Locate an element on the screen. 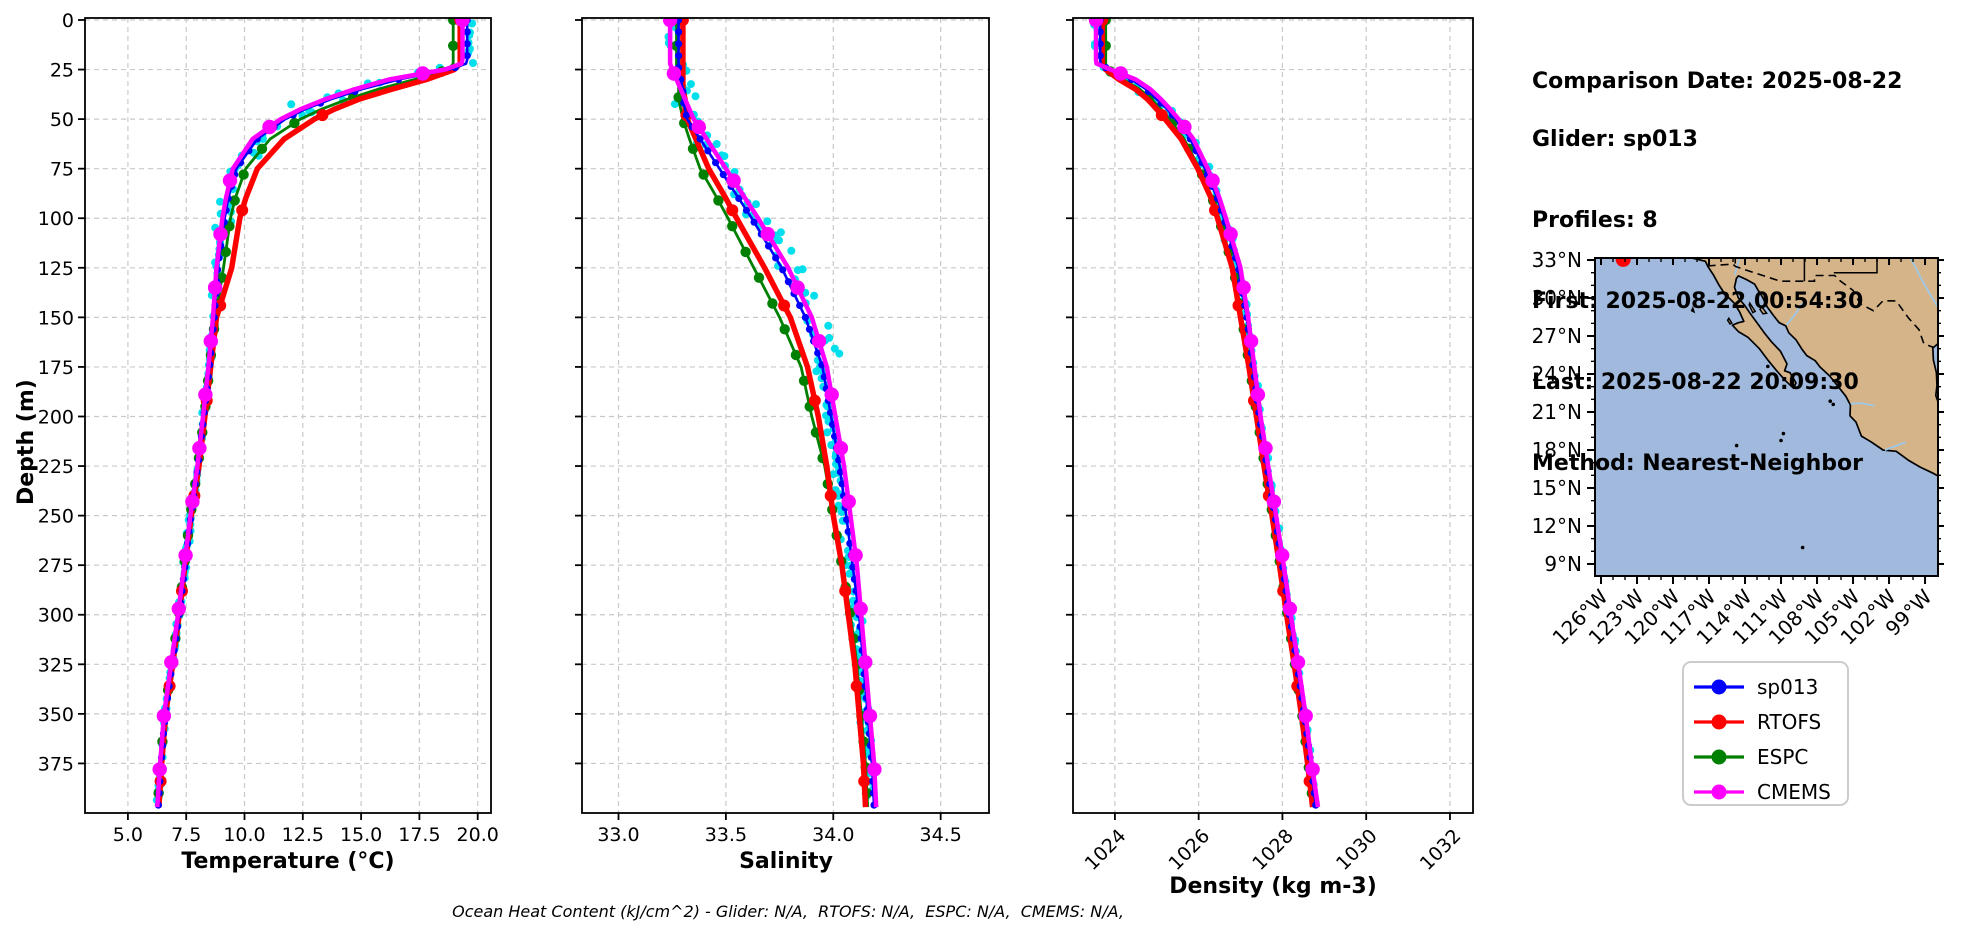  depth-tick-label: 225 is located at coordinates (56, 467).